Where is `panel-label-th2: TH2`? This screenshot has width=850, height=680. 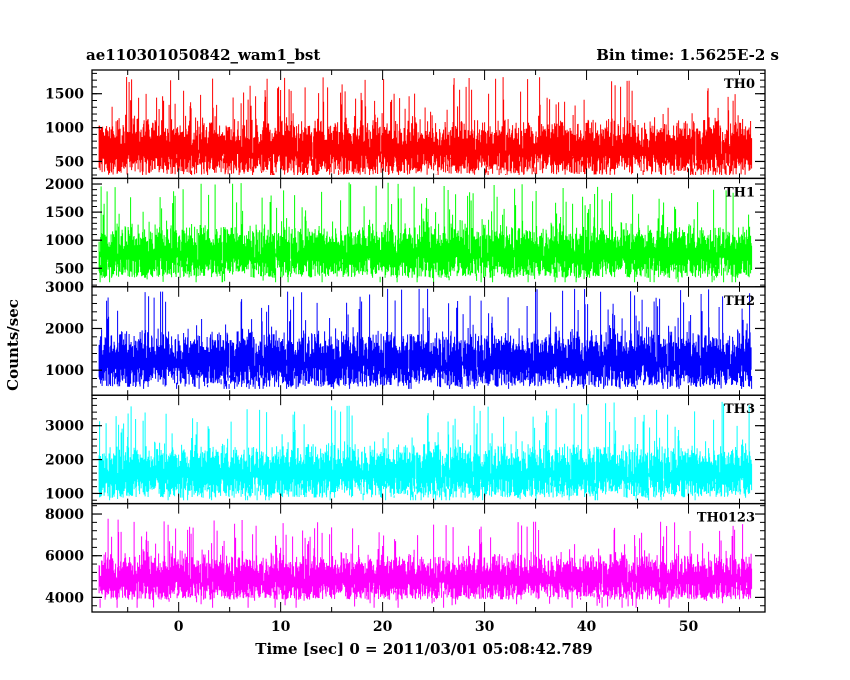
panel-label-th2: TH2 is located at coordinates (739, 301).